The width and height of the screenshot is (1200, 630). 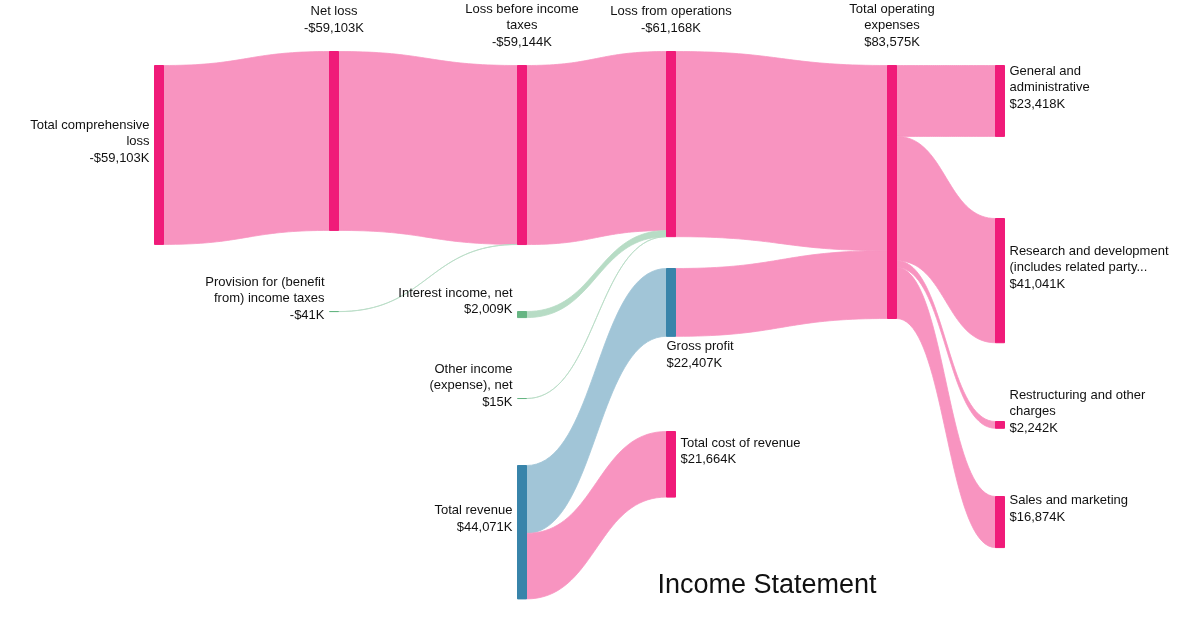 What do you see at coordinates (700, 346) in the screenshot?
I see `category-label: Gross profit` at bounding box center [700, 346].